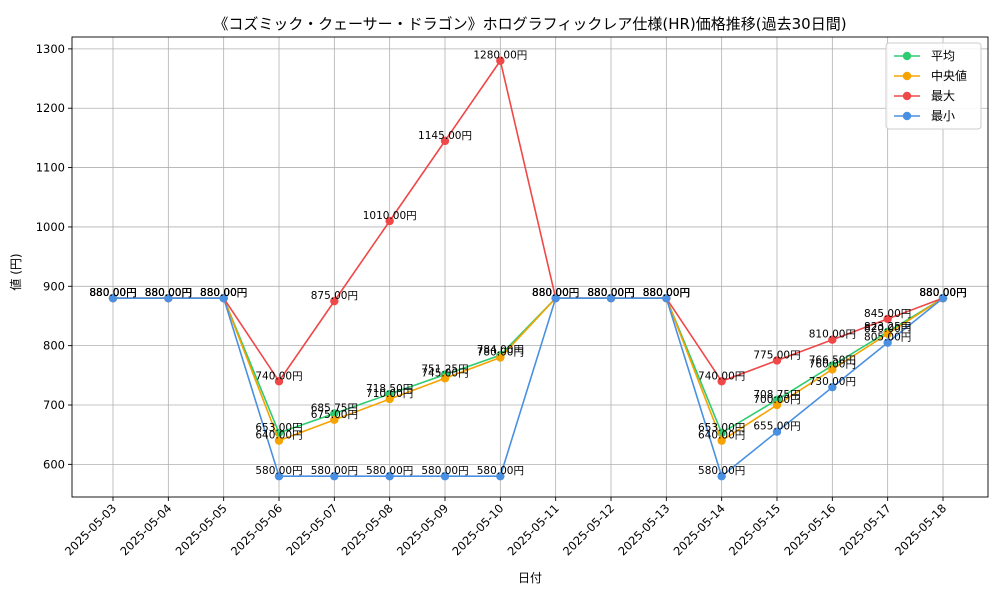  What do you see at coordinates (54, 464) in the screenshot?
I see `y-tick-label: 600` at bounding box center [54, 464].